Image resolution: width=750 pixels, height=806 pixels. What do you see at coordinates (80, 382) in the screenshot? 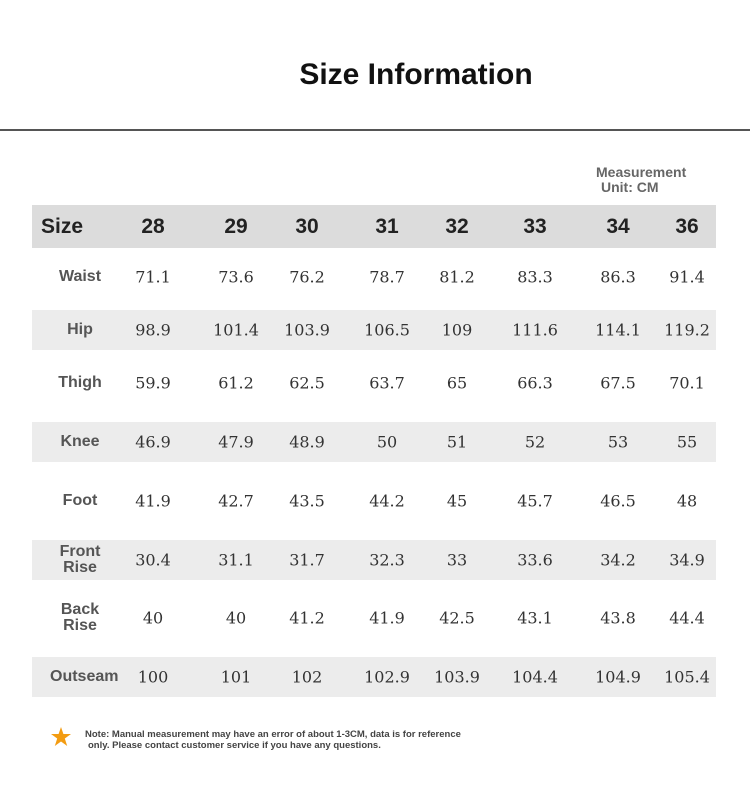
I see `row-label: Thigh` at bounding box center [80, 382].